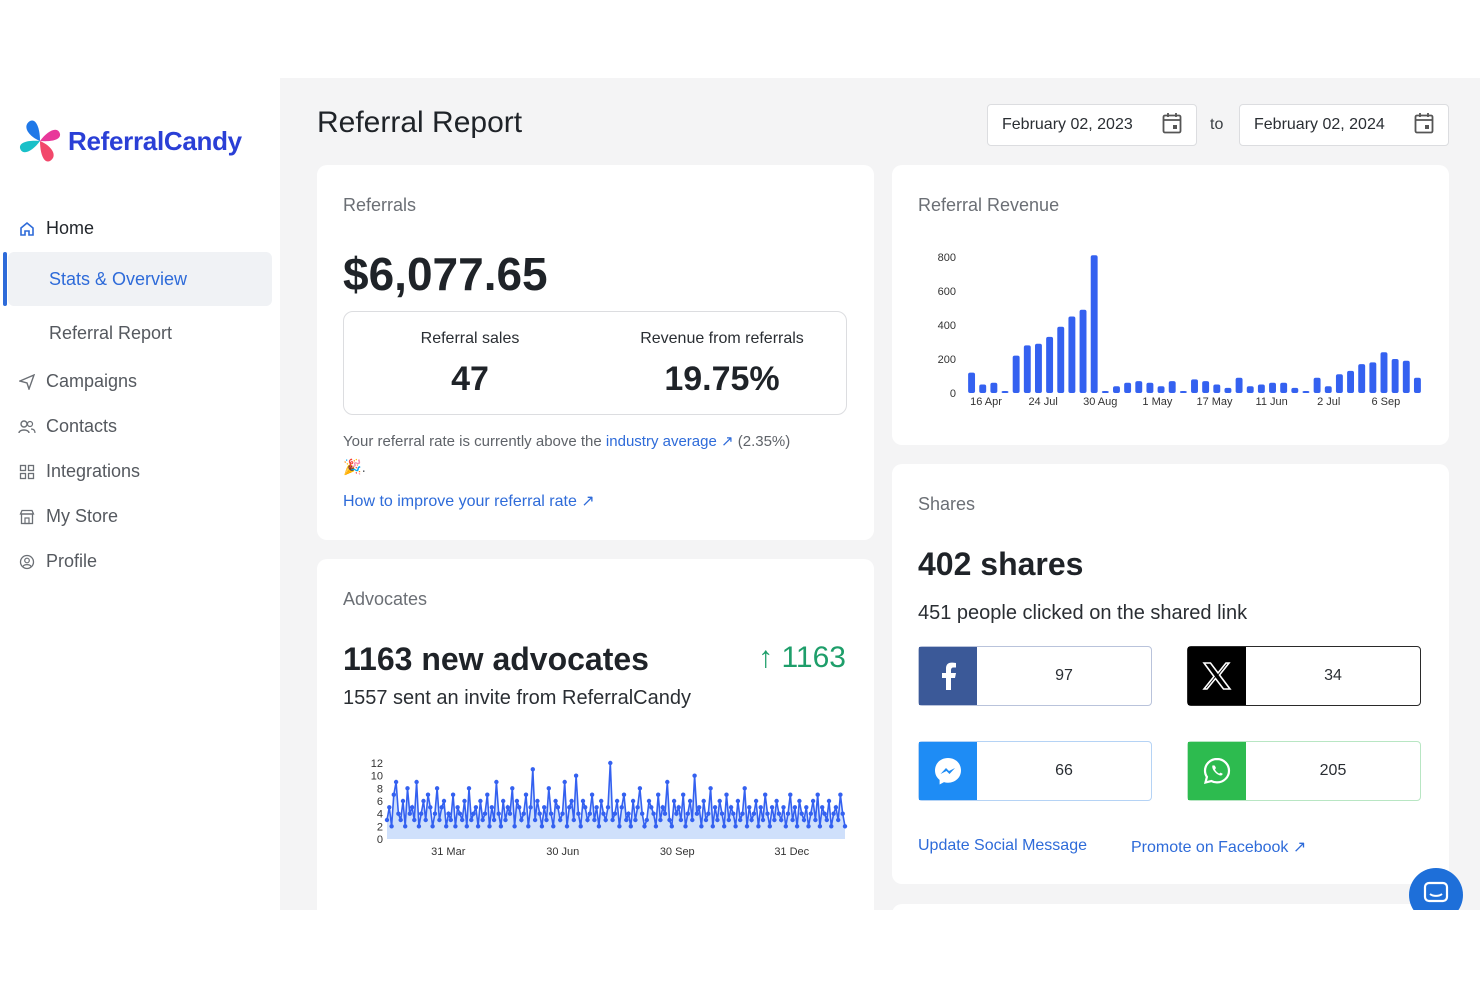 This screenshot has height=987, width=1480. I want to click on y-tick-label: 600, so click(947, 292).